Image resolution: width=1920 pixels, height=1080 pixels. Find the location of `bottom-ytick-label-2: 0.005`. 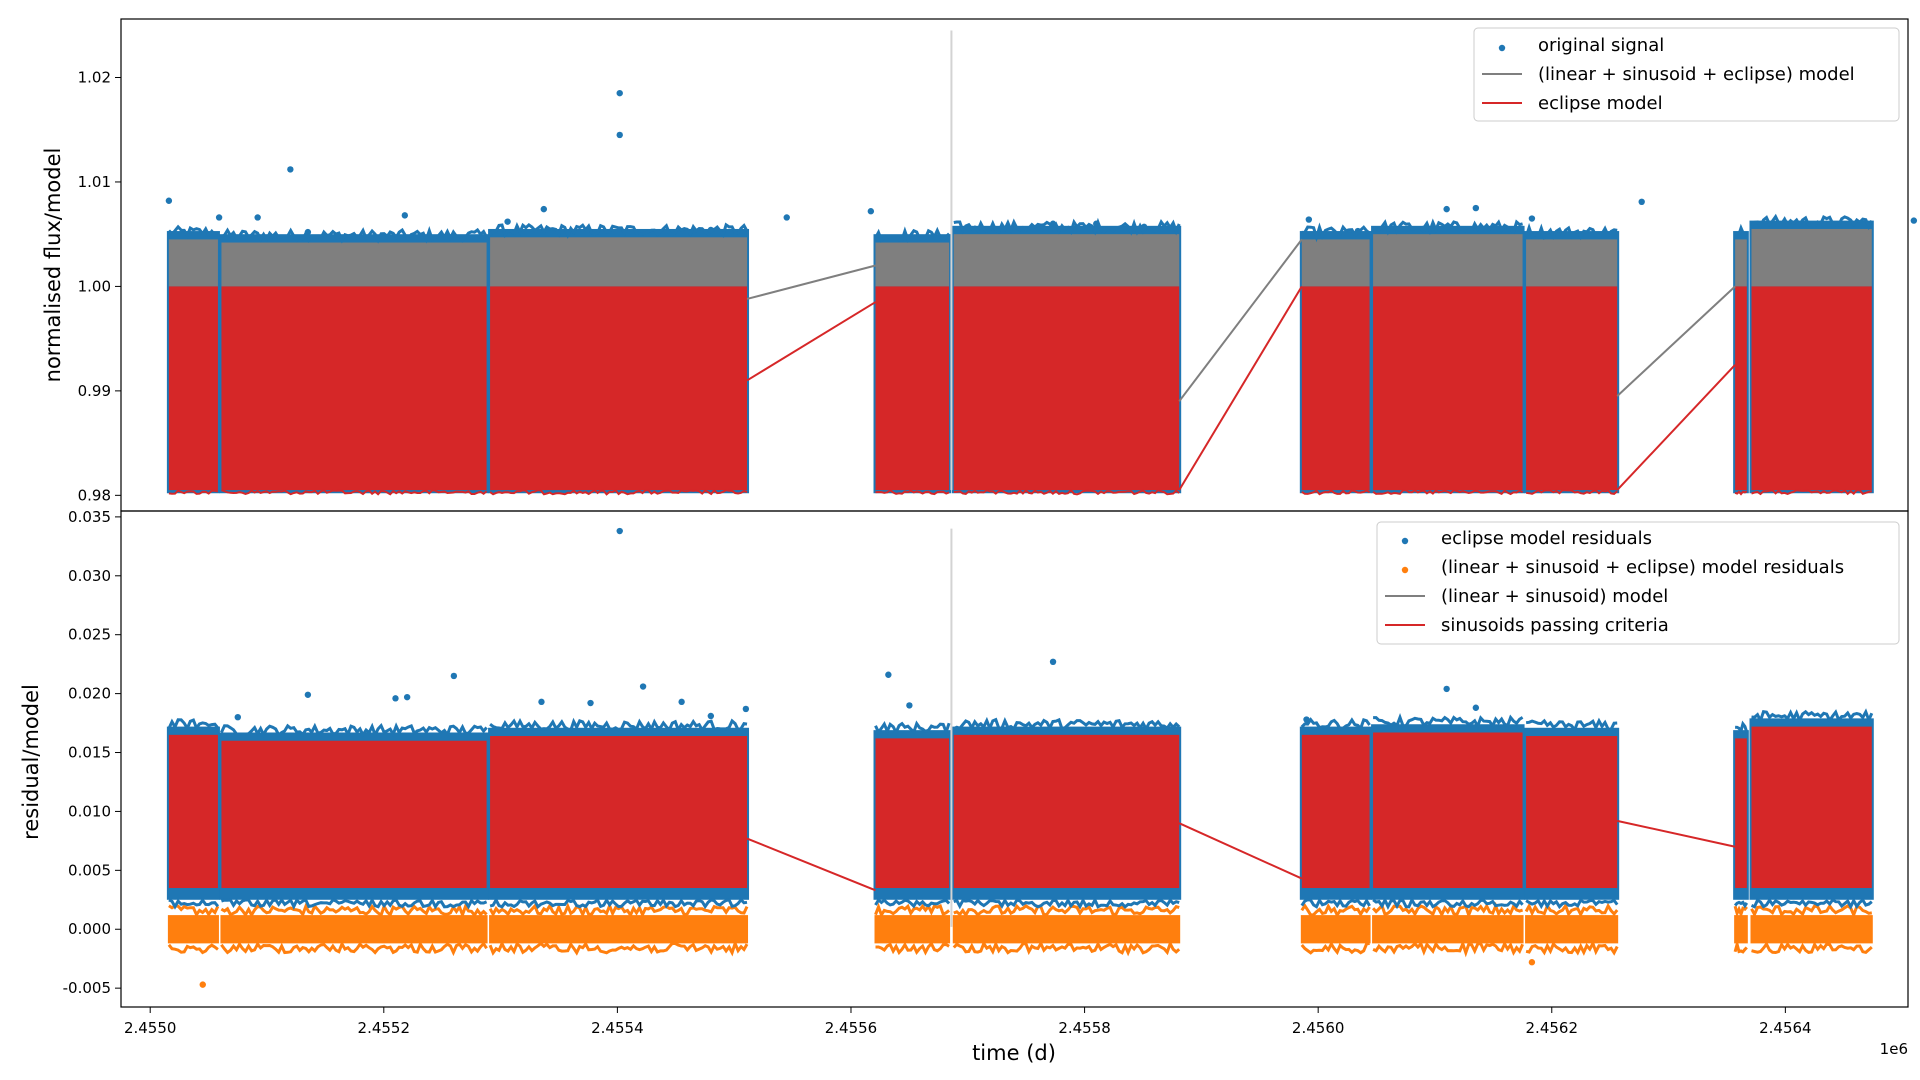

bottom-ytick-label-2: 0.005 is located at coordinates (89, 870).